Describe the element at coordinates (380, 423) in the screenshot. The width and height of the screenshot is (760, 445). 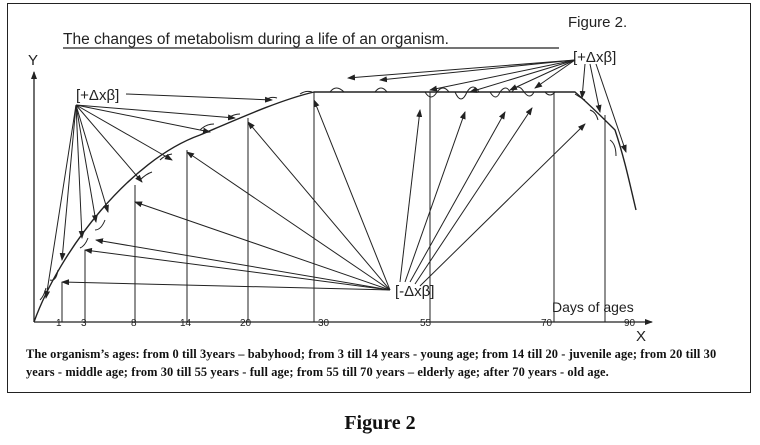
I see `bottom-figure-title: Figure 2` at that location.